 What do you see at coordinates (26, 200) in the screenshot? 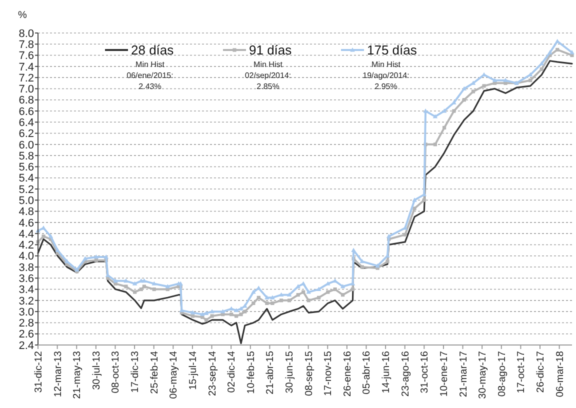
I see `y-tick-label: 5.0` at bounding box center [26, 200].